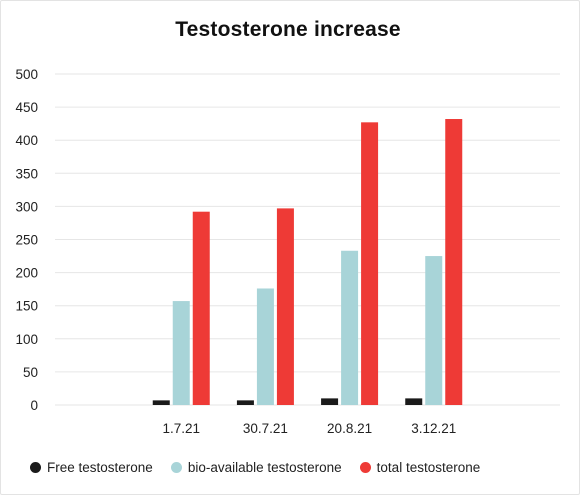  What do you see at coordinates (428, 467) in the screenshot?
I see `legend-label: total testosterone` at bounding box center [428, 467].